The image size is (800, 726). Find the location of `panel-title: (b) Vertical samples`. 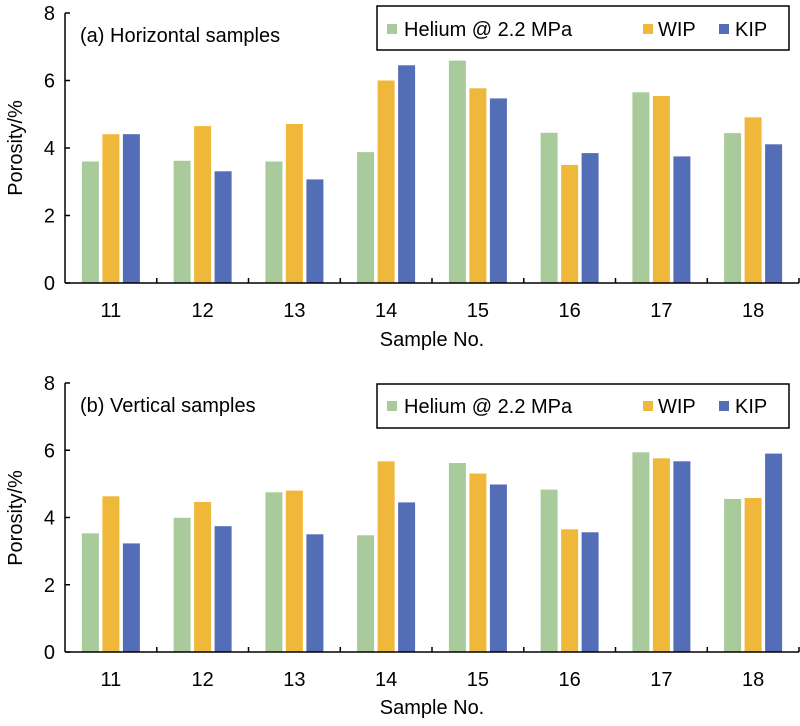

panel-title: (b) Vertical samples is located at coordinates (168, 406).